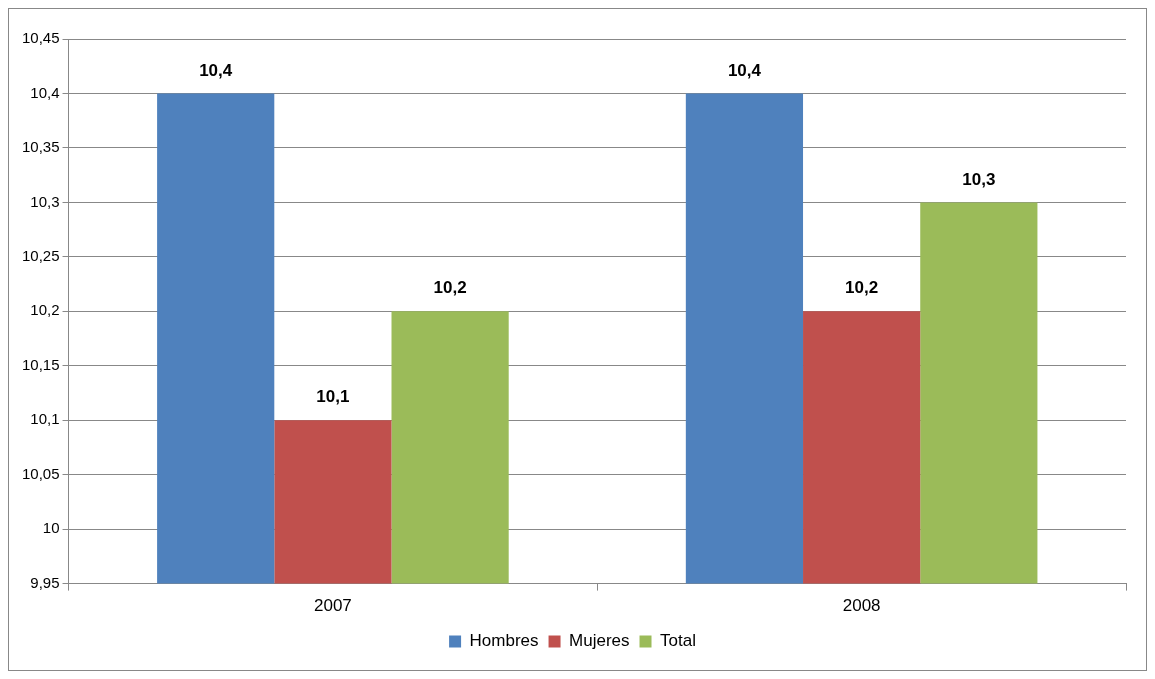 The image size is (1155, 679). I want to click on data-label: 10,3, so click(979, 179).